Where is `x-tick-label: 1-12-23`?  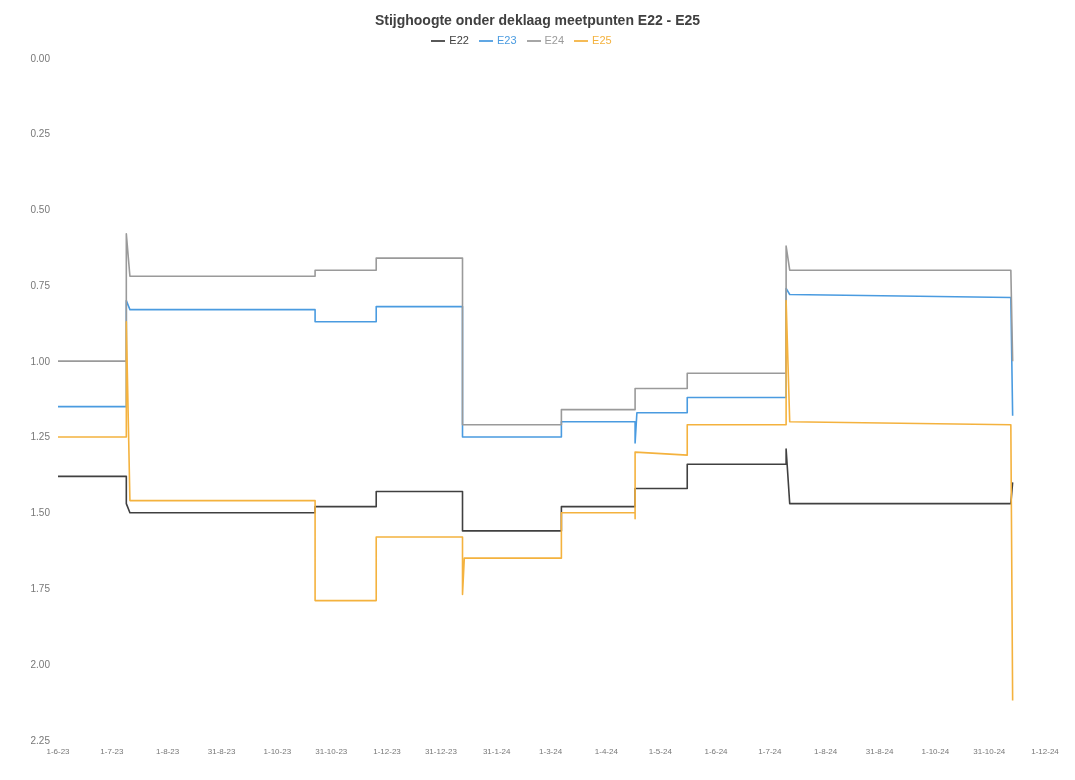
x-tick-label: 1-12-23 is located at coordinates (387, 751).